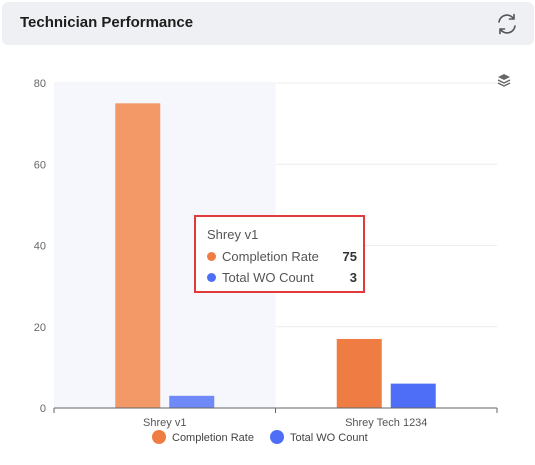 The width and height of the screenshot is (535, 465). Describe the element at coordinates (504, 80) in the screenshot. I see `layers-icon` at that location.